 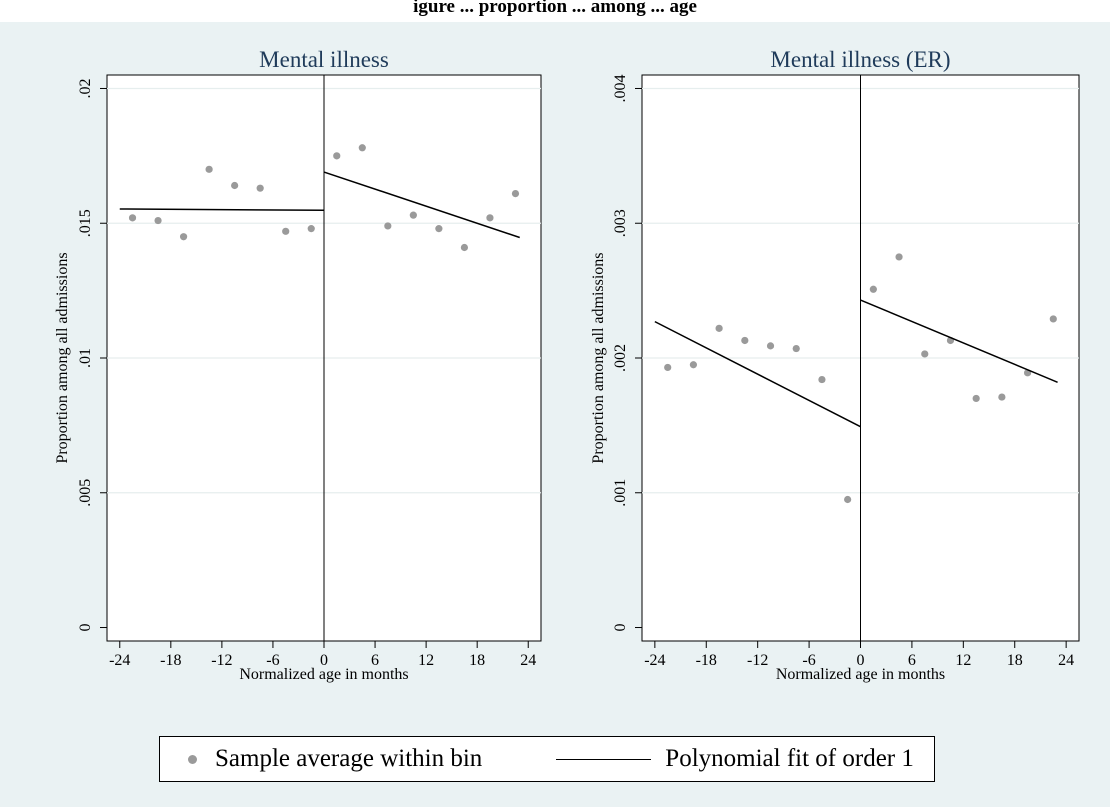 I want to click on y-tick-label: .004, so click(x=620, y=88).